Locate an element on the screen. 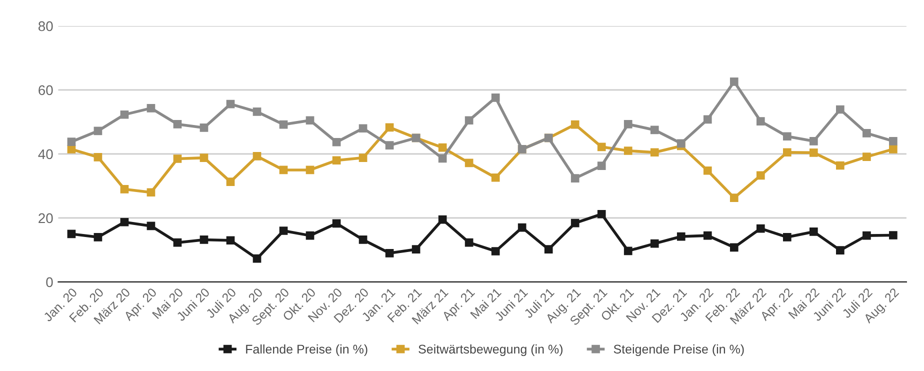  y-tick-label: 0 is located at coordinates (49, 282).